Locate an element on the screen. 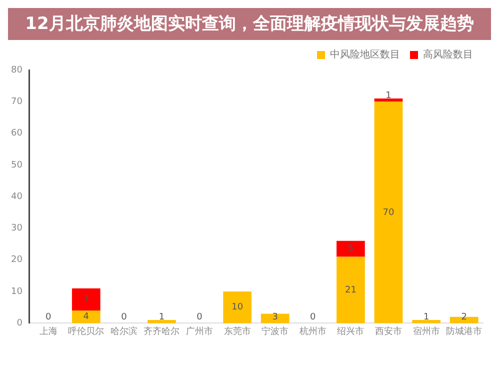 Image resolution: width=499 pixels, height=376 pixels. y-tick-label: 0 is located at coordinates (19, 323).